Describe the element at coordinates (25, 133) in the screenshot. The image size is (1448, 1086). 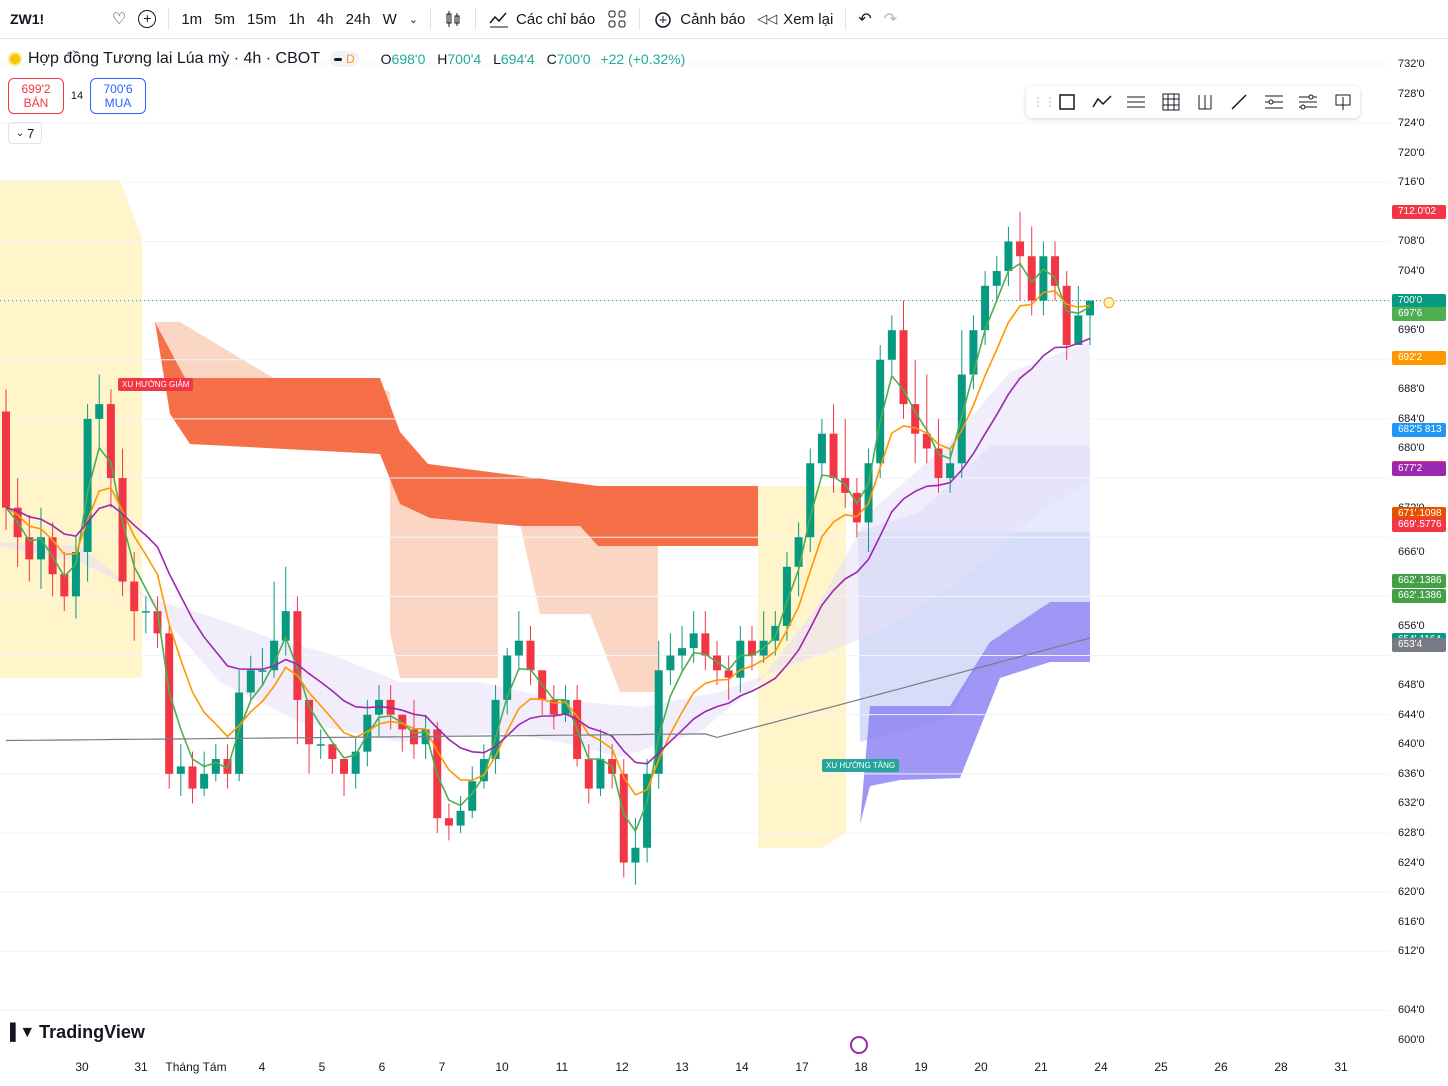
I see `collapse-indicators-button: ⌄ 7` at that location.